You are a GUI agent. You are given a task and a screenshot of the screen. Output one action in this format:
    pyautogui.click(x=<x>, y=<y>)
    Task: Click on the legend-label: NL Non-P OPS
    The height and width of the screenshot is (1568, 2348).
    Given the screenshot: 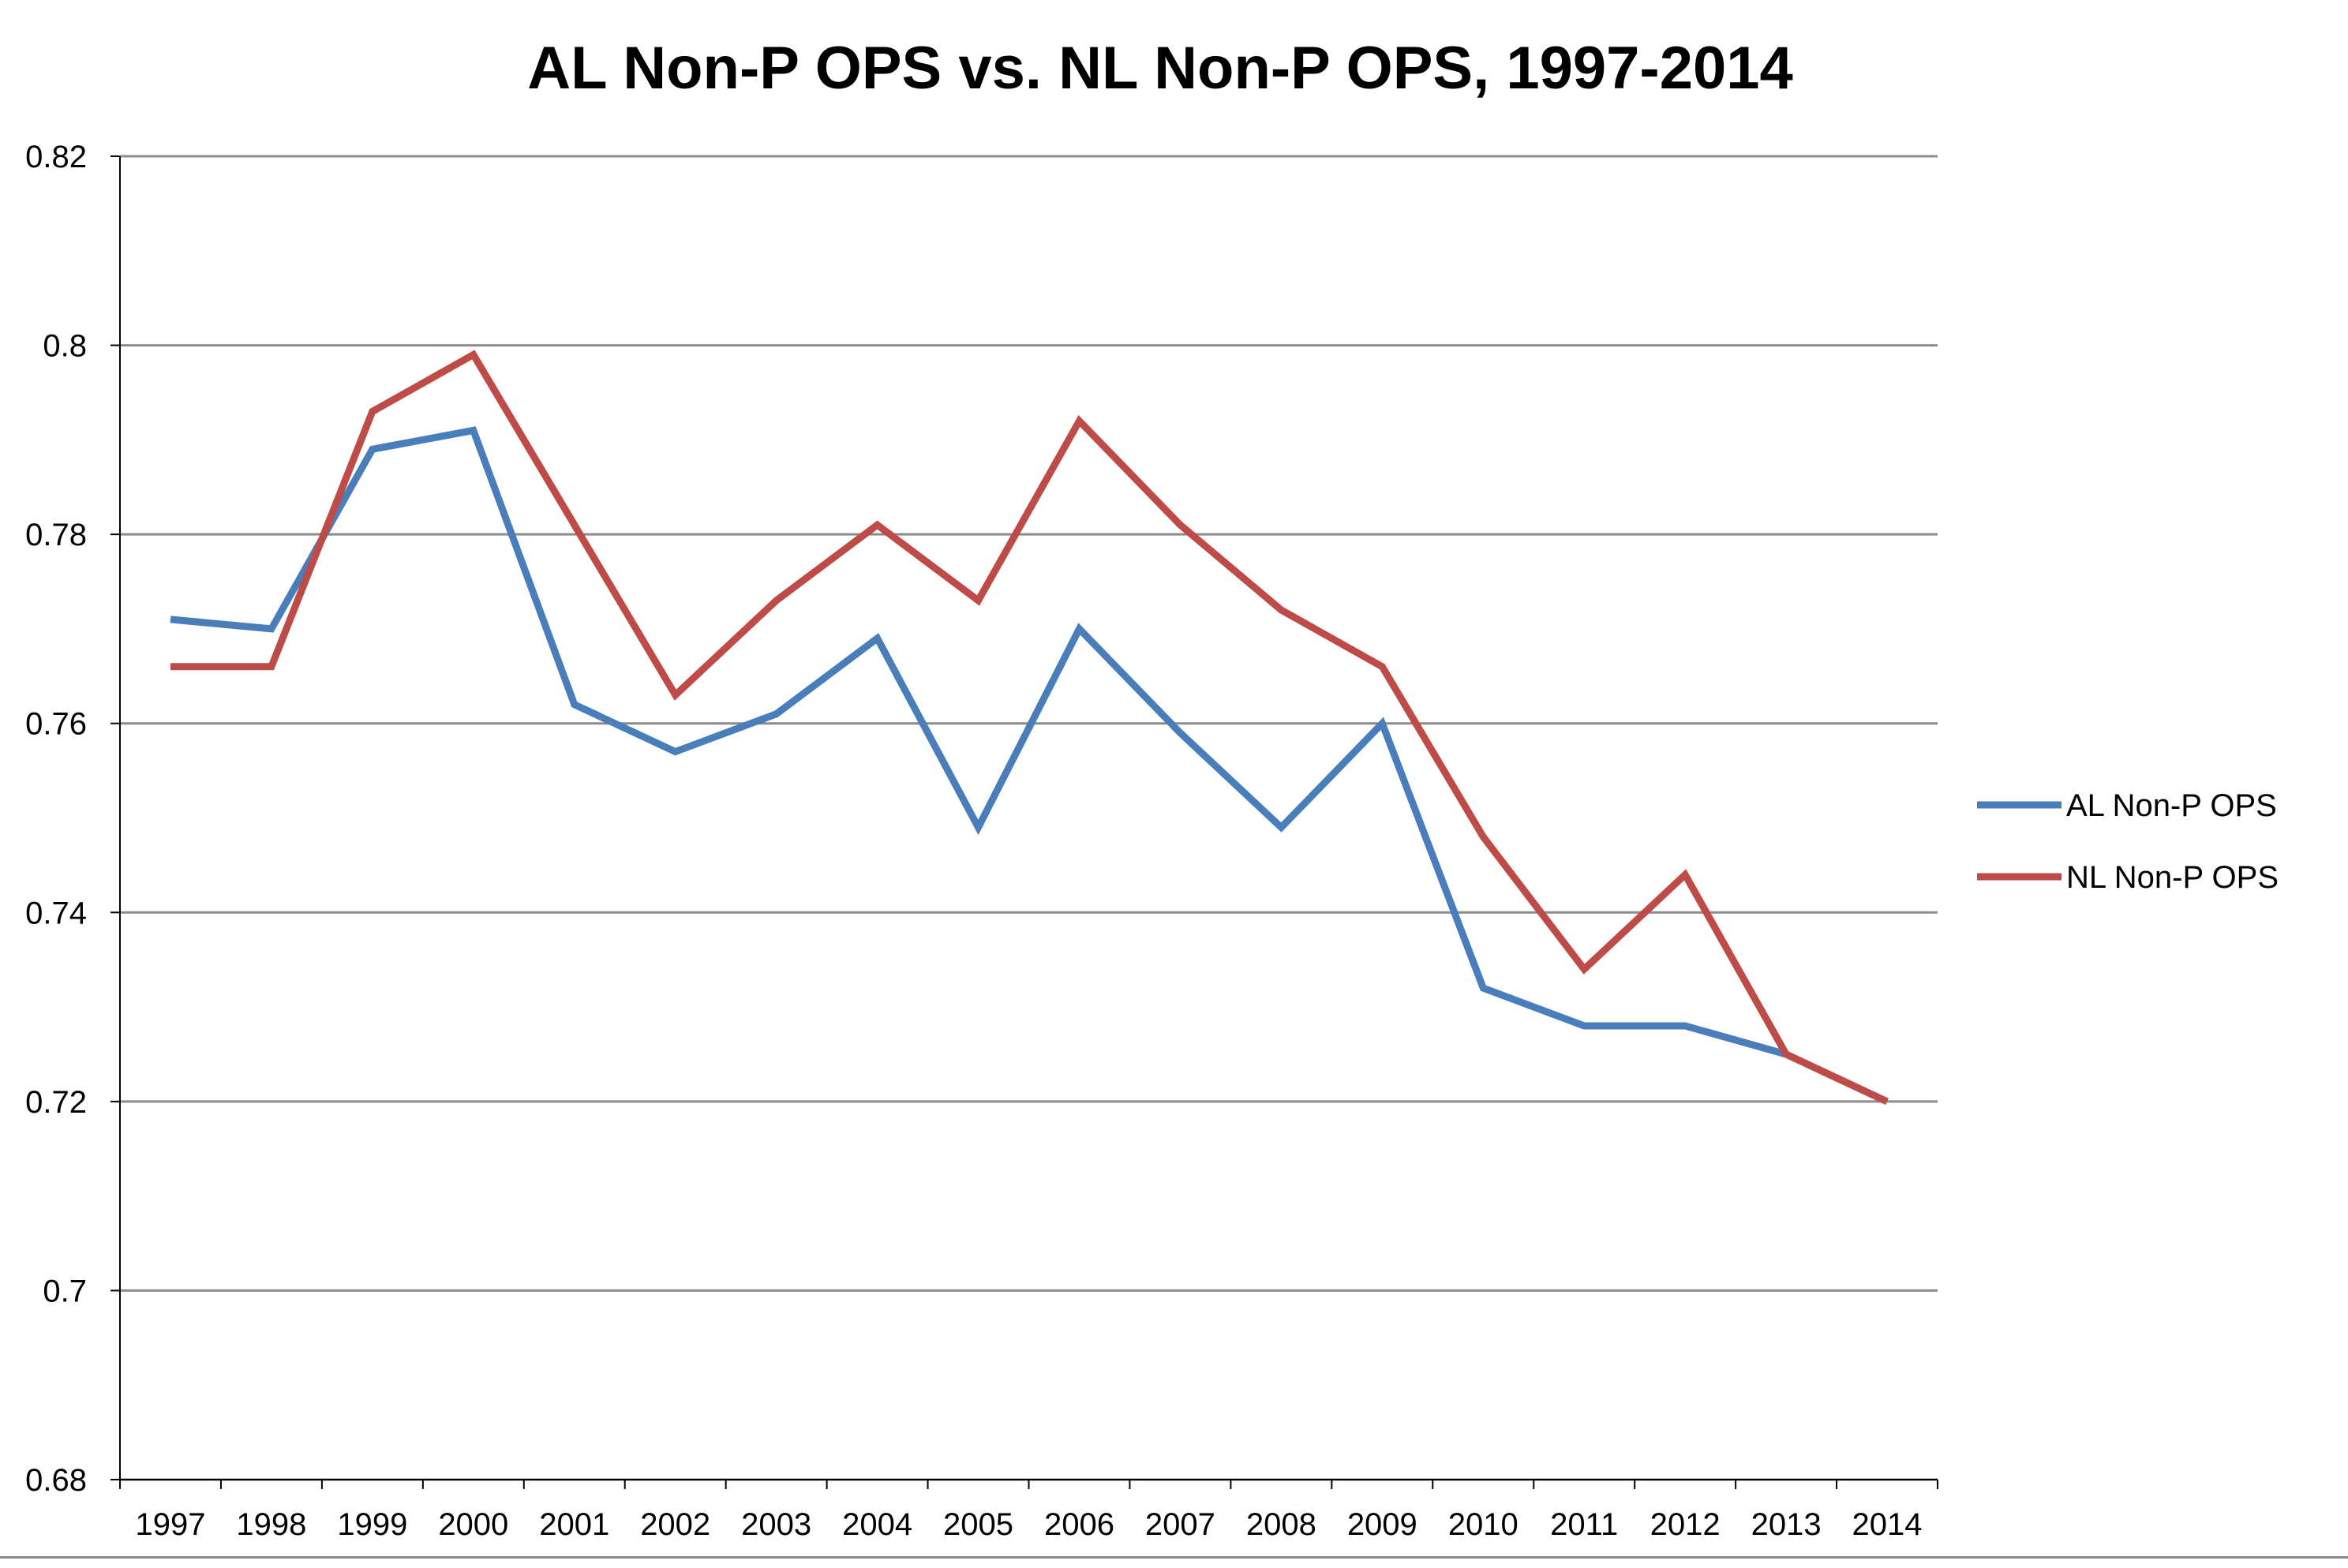 What is the action you would take?
    pyautogui.click(x=2172, y=878)
    